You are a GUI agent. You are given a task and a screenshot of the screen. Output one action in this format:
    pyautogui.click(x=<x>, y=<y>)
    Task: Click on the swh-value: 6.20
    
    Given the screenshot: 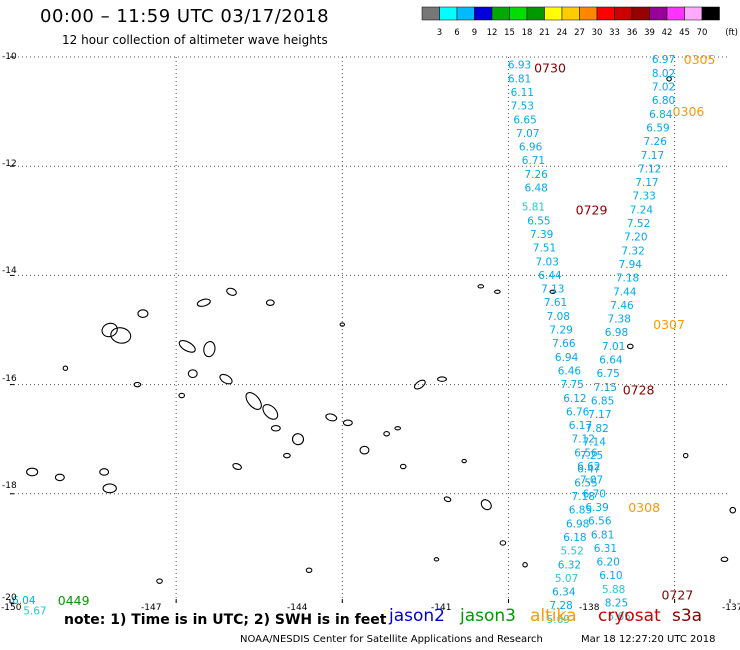 What is the action you would take?
    pyautogui.click(x=607, y=563)
    